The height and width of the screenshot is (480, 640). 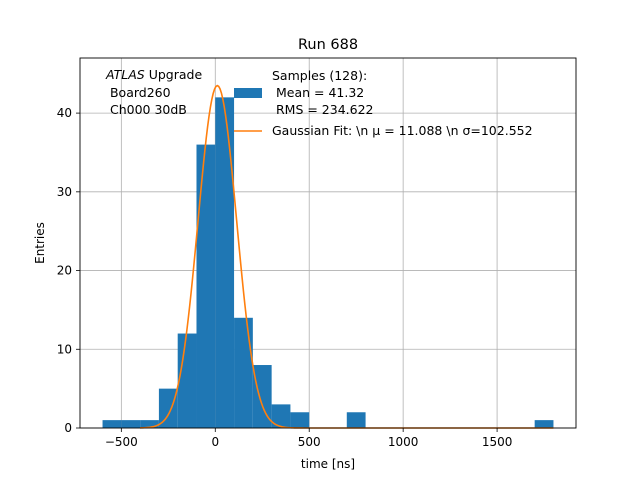 What do you see at coordinates (323, 109) in the screenshot?
I see `legend-hist-line-3: RMS = 234.622` at bounding box center [323, 109].